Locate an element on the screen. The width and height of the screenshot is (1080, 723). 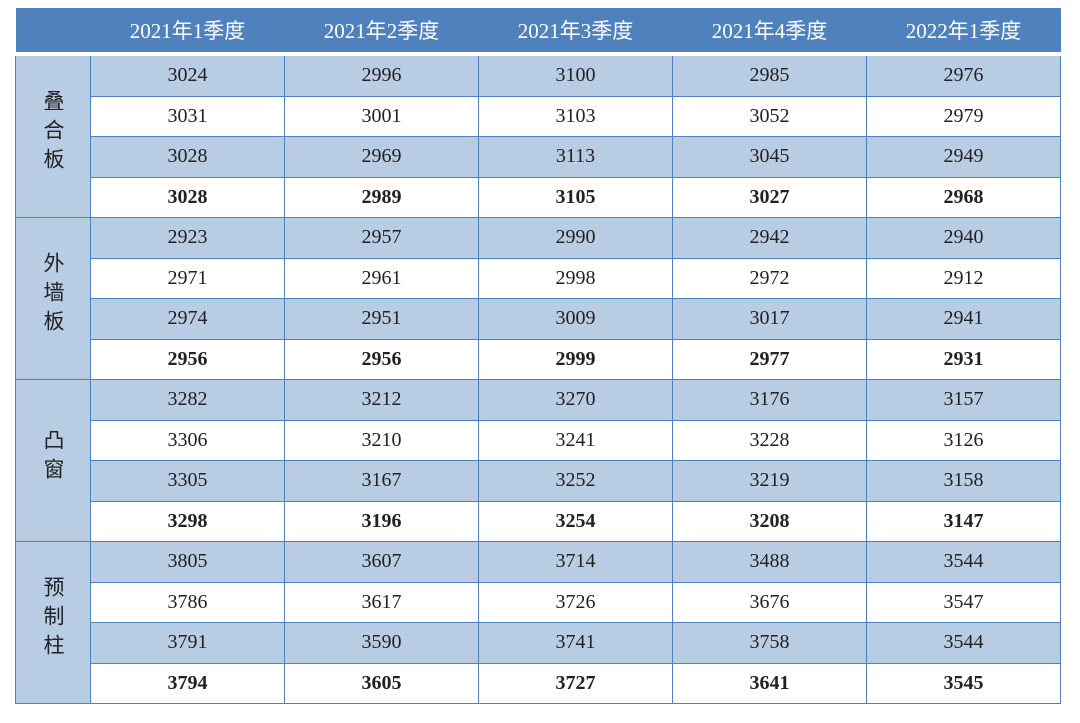
value-cell: 2951 is located at coordinates (381, 319).